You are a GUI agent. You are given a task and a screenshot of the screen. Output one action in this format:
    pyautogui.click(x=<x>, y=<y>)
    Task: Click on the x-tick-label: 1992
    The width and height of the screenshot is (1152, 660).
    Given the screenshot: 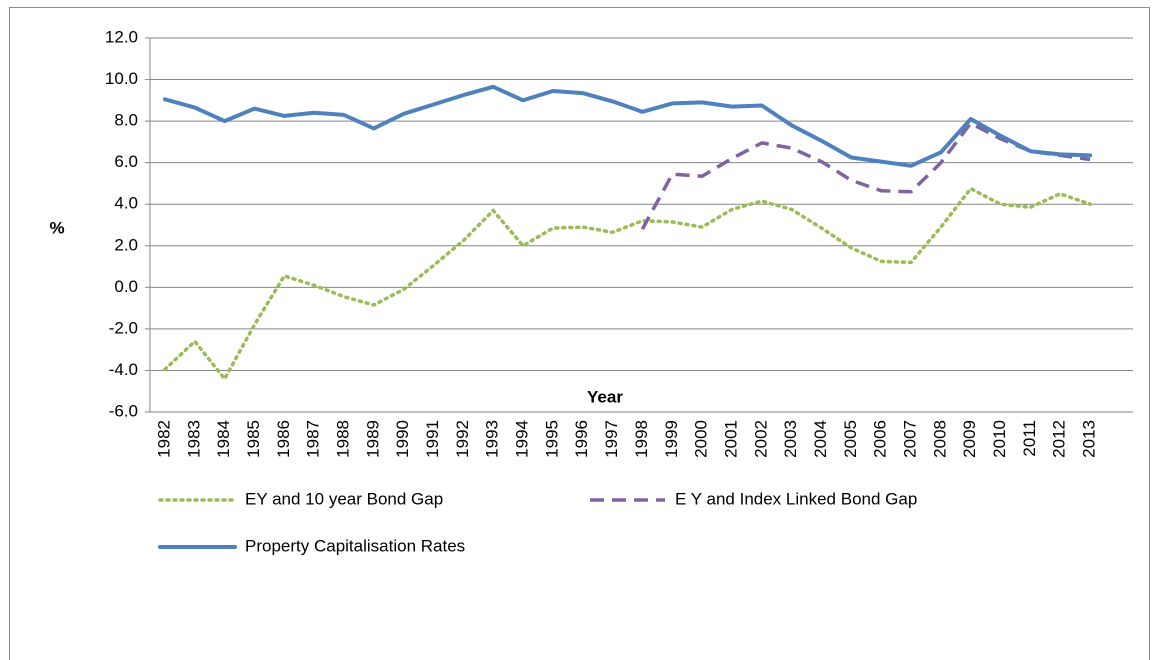 What is the action you would take?
    pyautogui.click(x=462, y=439)
    